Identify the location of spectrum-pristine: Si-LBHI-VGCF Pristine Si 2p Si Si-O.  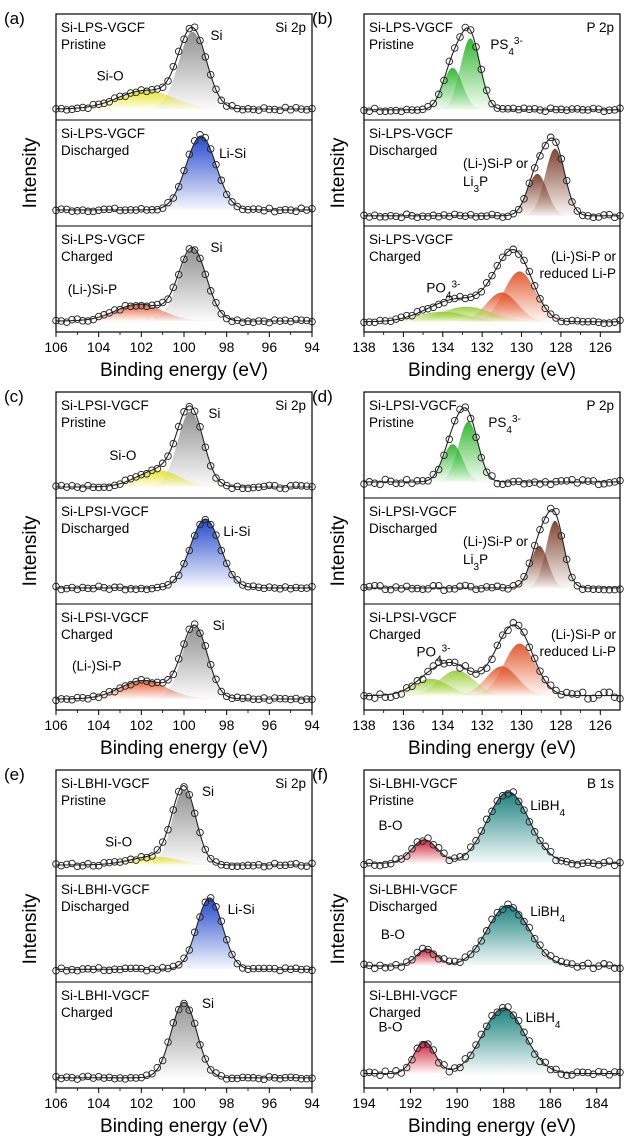
(184, 823).